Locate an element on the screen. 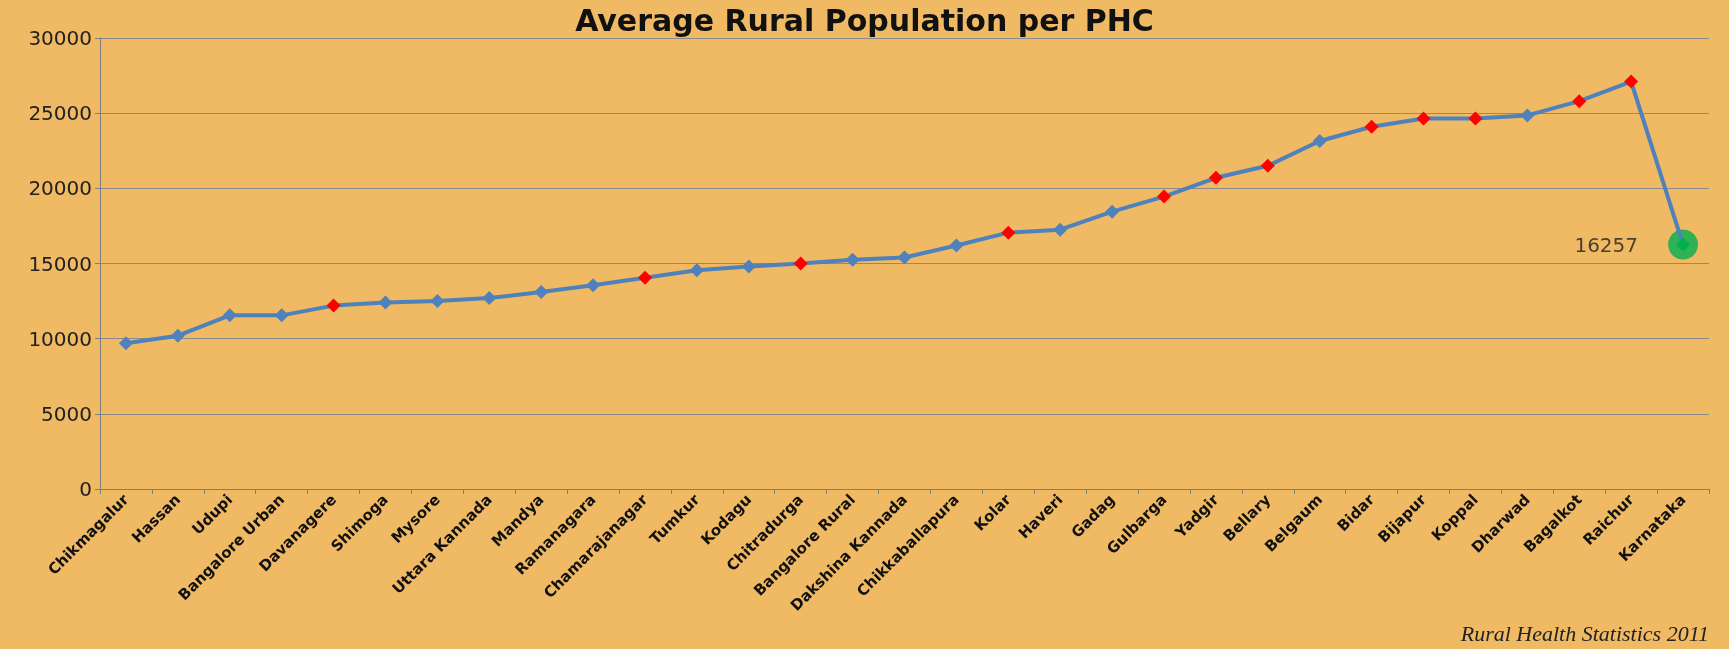 The height and width of the screenshot is (649, 1729). y-tick-label: 30000 is located at coordinates (60, 38).